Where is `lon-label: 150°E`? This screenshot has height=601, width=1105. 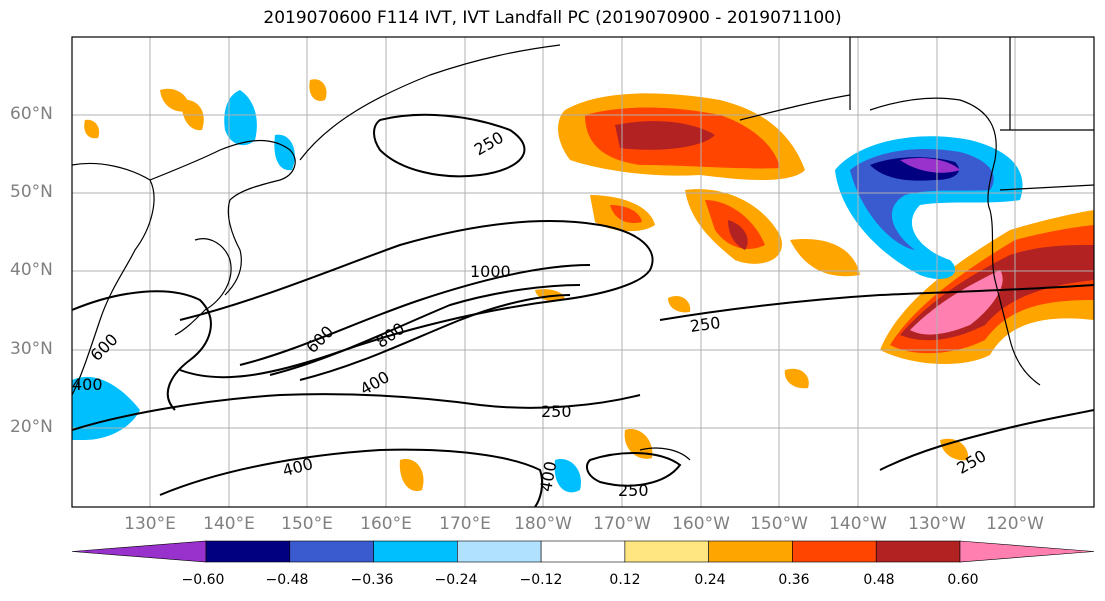
lon-label: 150°E is located at coordinates (307, 524).